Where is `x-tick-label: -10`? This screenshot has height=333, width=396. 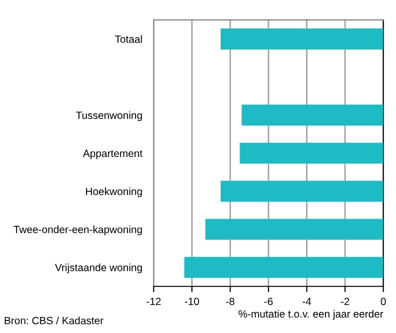 x-tick-label: -10 is located at coordinates (192, 302).